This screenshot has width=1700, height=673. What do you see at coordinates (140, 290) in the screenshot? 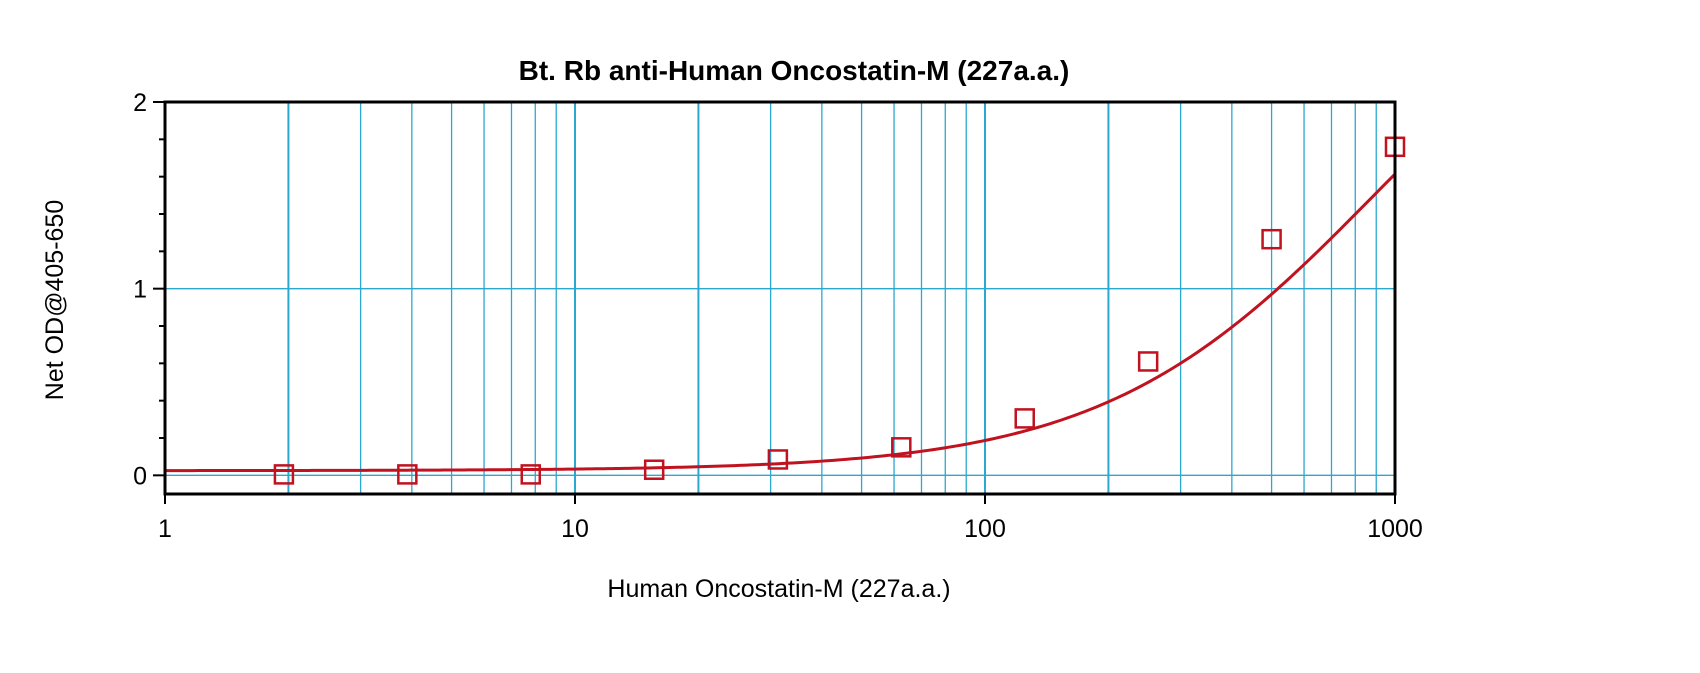
I see `y-tick-label: 1` at bounding box center [140, 290].